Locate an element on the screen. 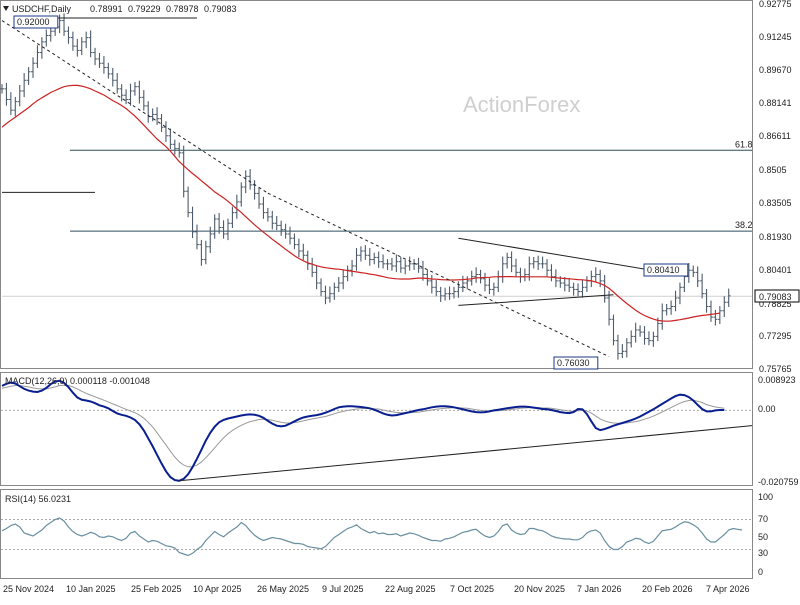 This screenshot has width=800, height=605. ohlc-high: 0.79229 is located at coordinates (144, 9).